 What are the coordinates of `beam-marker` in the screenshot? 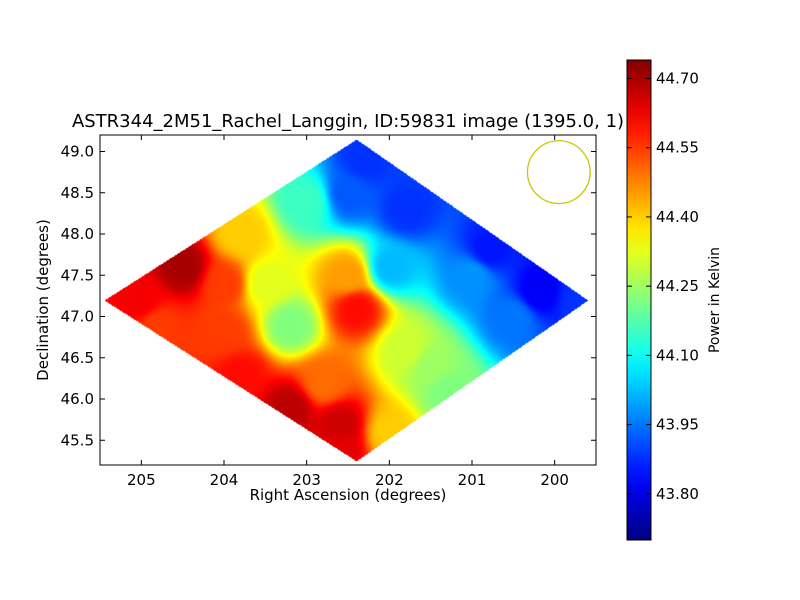 It's located at (558, 172).